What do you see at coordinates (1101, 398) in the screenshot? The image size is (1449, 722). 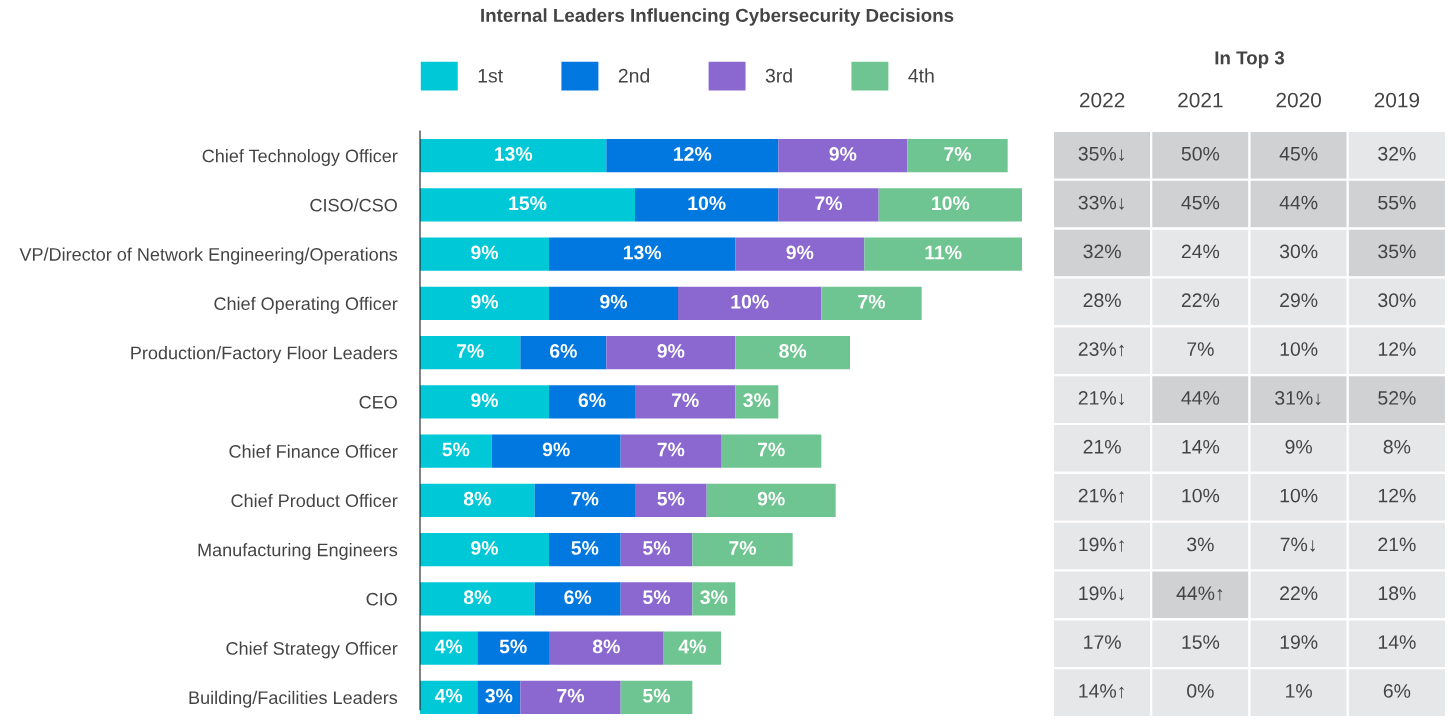 I see `data-label: 21%↓` at bounding box center [1101, 398].